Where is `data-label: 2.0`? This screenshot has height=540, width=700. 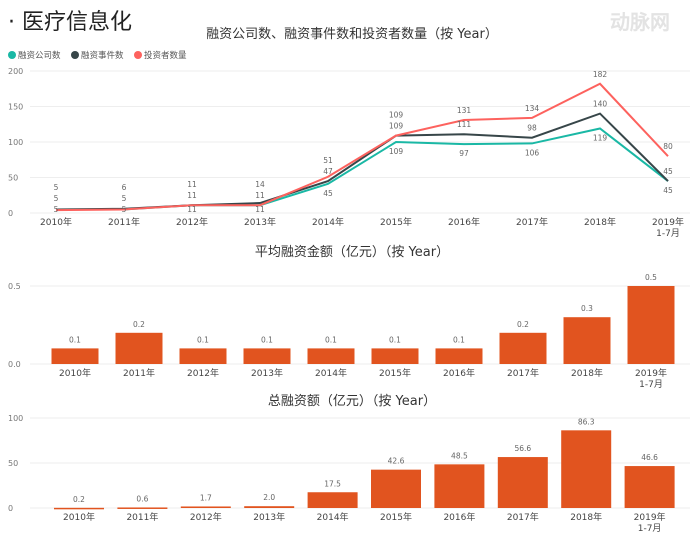 data-label: 2.0 is located at coordinates (269, 497).